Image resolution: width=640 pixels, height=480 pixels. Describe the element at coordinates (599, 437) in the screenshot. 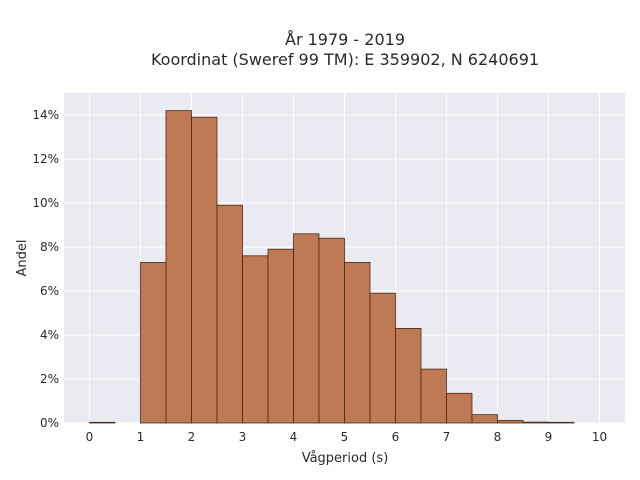

I see `x-tick-label-10: 10` at that location.